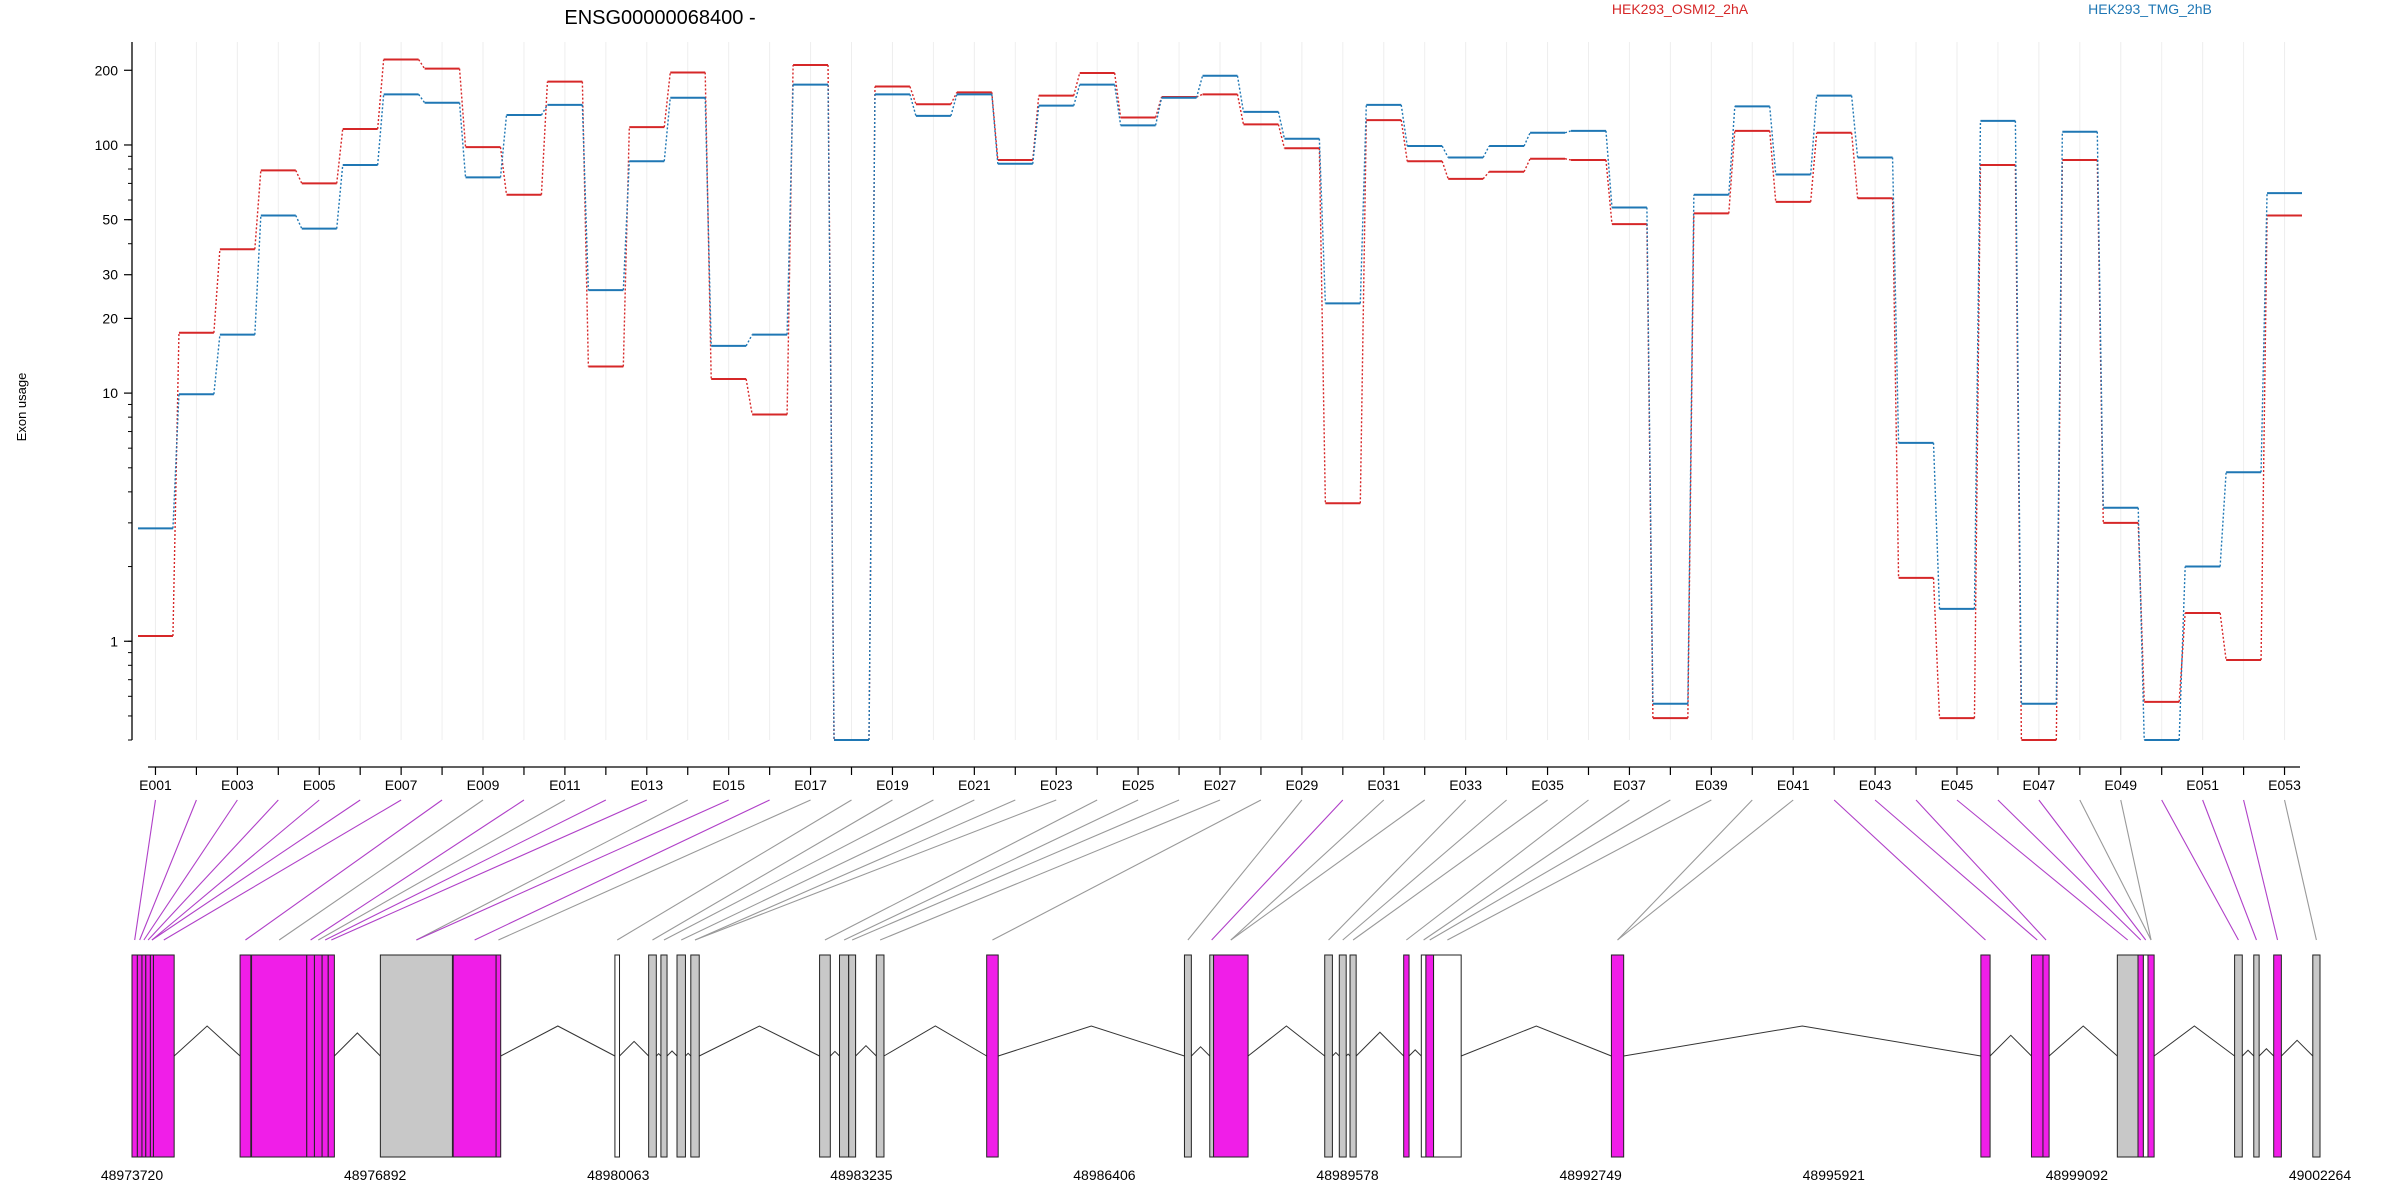 This screenshot has width=2400, height=1200. I want to click on x-tick-label: E041, so click(1793, 785).